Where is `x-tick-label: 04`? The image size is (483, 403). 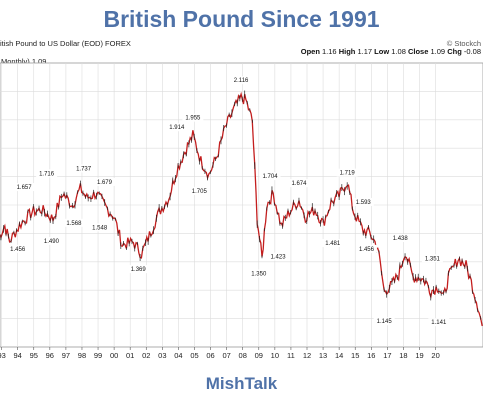 x-tick-label: 04 is located at coordinates (178, 355).